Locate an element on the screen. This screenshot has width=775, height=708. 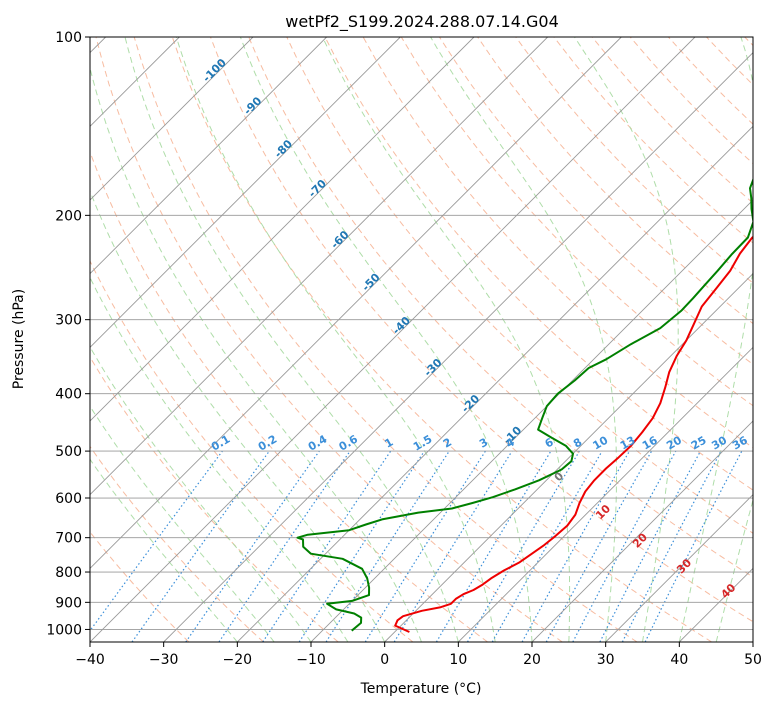
isotherm-label: -30 is located at coordinates (432, 367).